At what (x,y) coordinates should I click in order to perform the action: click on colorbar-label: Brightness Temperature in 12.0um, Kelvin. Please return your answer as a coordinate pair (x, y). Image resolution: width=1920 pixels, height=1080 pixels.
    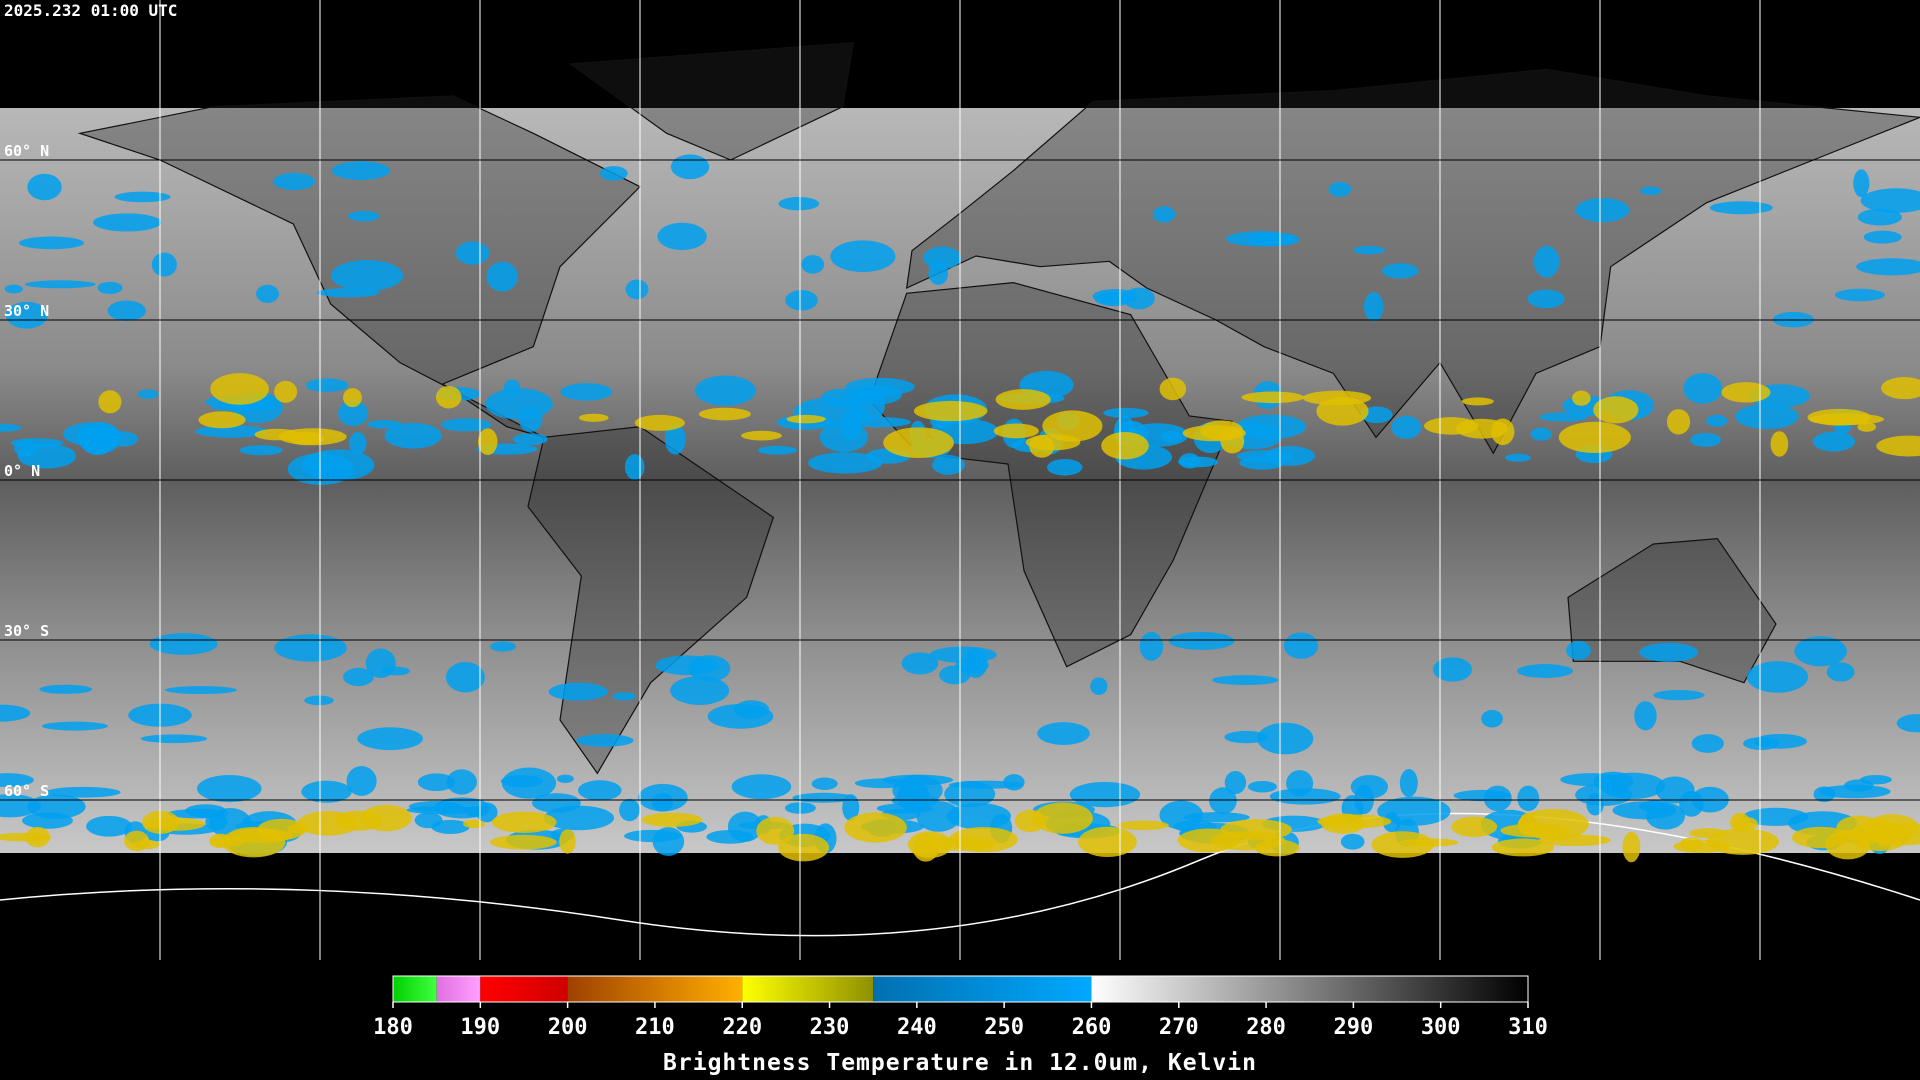
    Looking at the image, I should click on (960, 1063).